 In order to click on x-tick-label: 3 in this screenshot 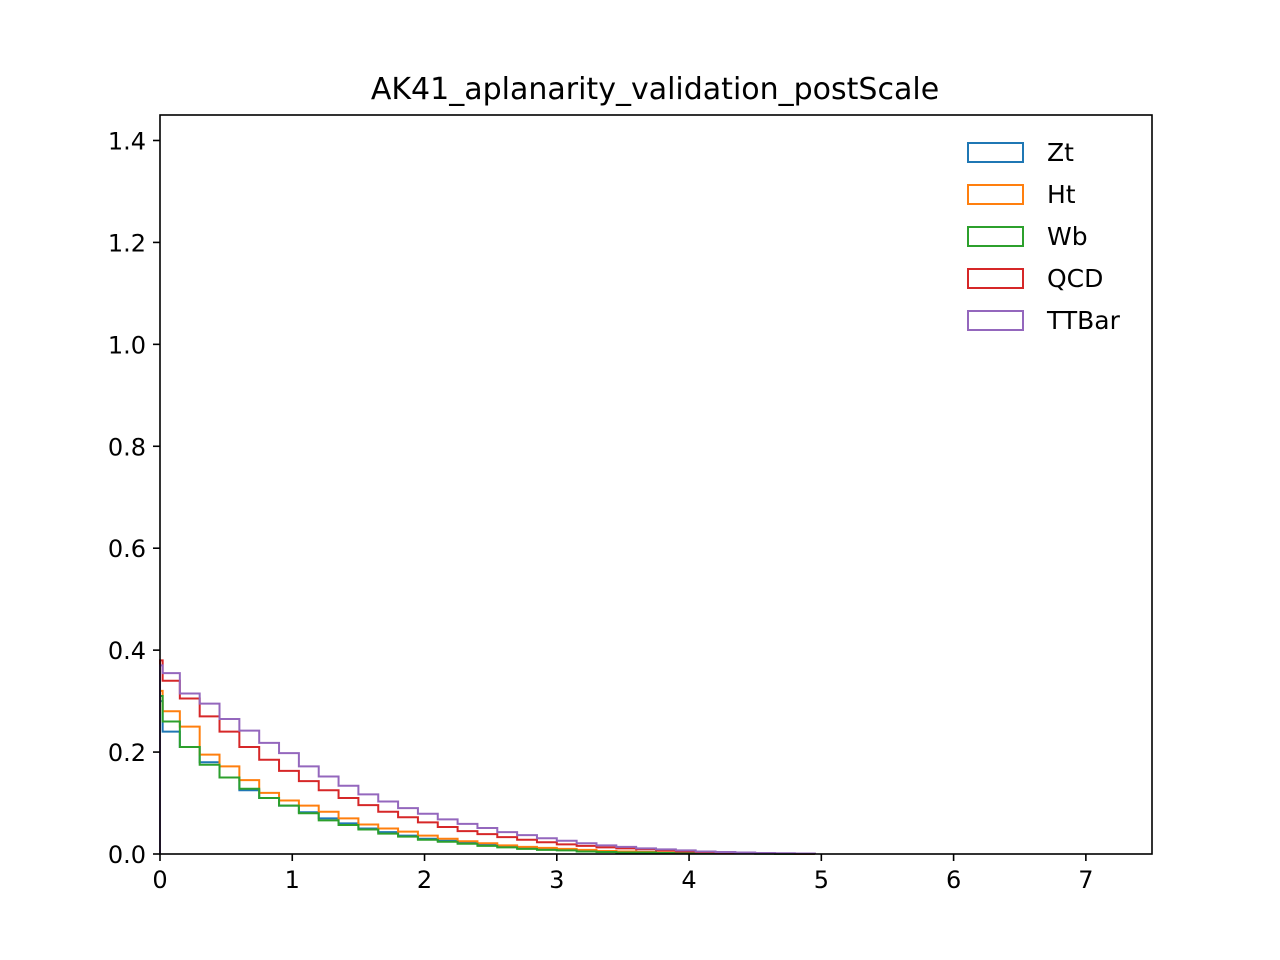, I will do `click(556, 880)`.